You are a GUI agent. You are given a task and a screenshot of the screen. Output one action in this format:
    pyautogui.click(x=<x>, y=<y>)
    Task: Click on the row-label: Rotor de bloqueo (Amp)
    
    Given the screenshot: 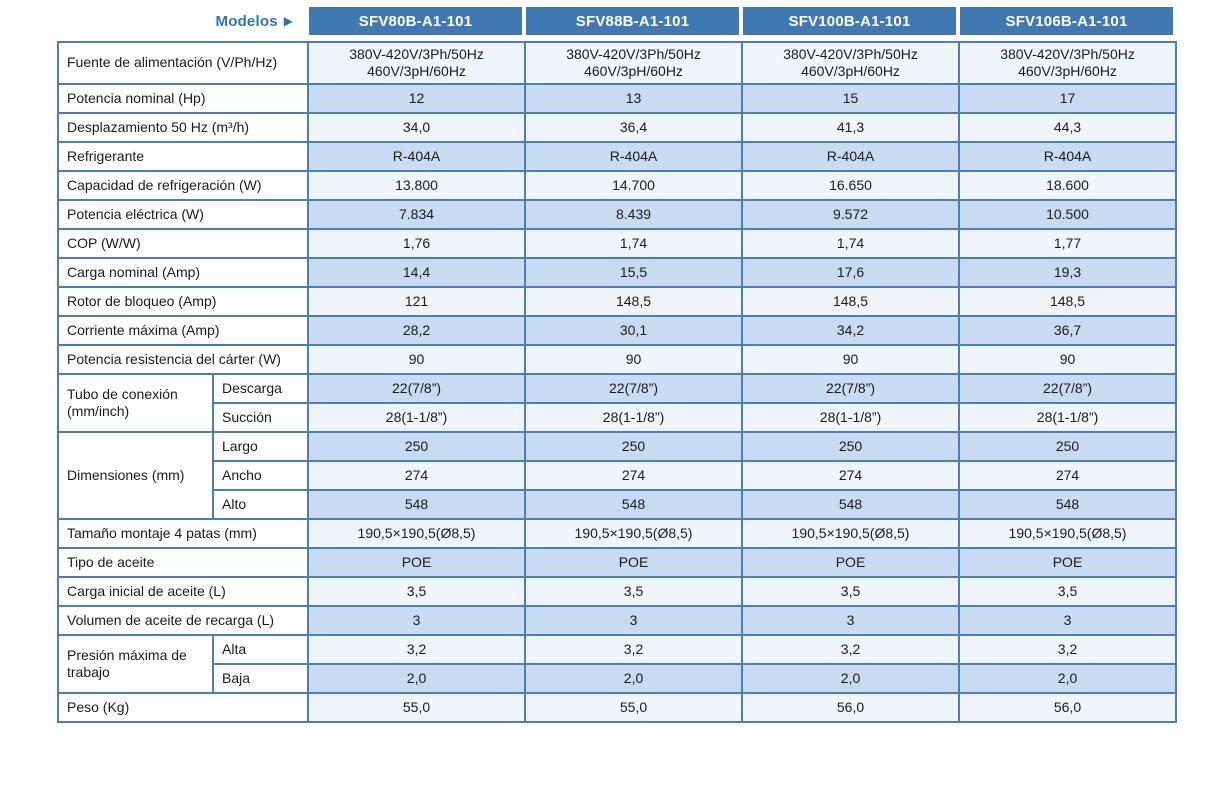 What is the action you would take?
    pyautogui.click(x=183, y=301)
    